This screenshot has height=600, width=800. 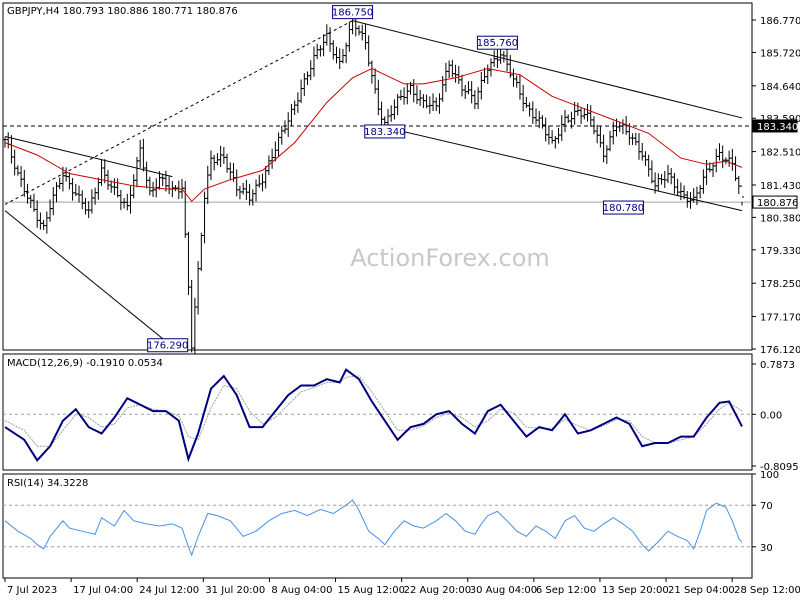 What do you see at coordinates (767, 590) in the screenshot?
I see `x-tick-label: 28 Sep 12:00` at bounding box center [767, 590].